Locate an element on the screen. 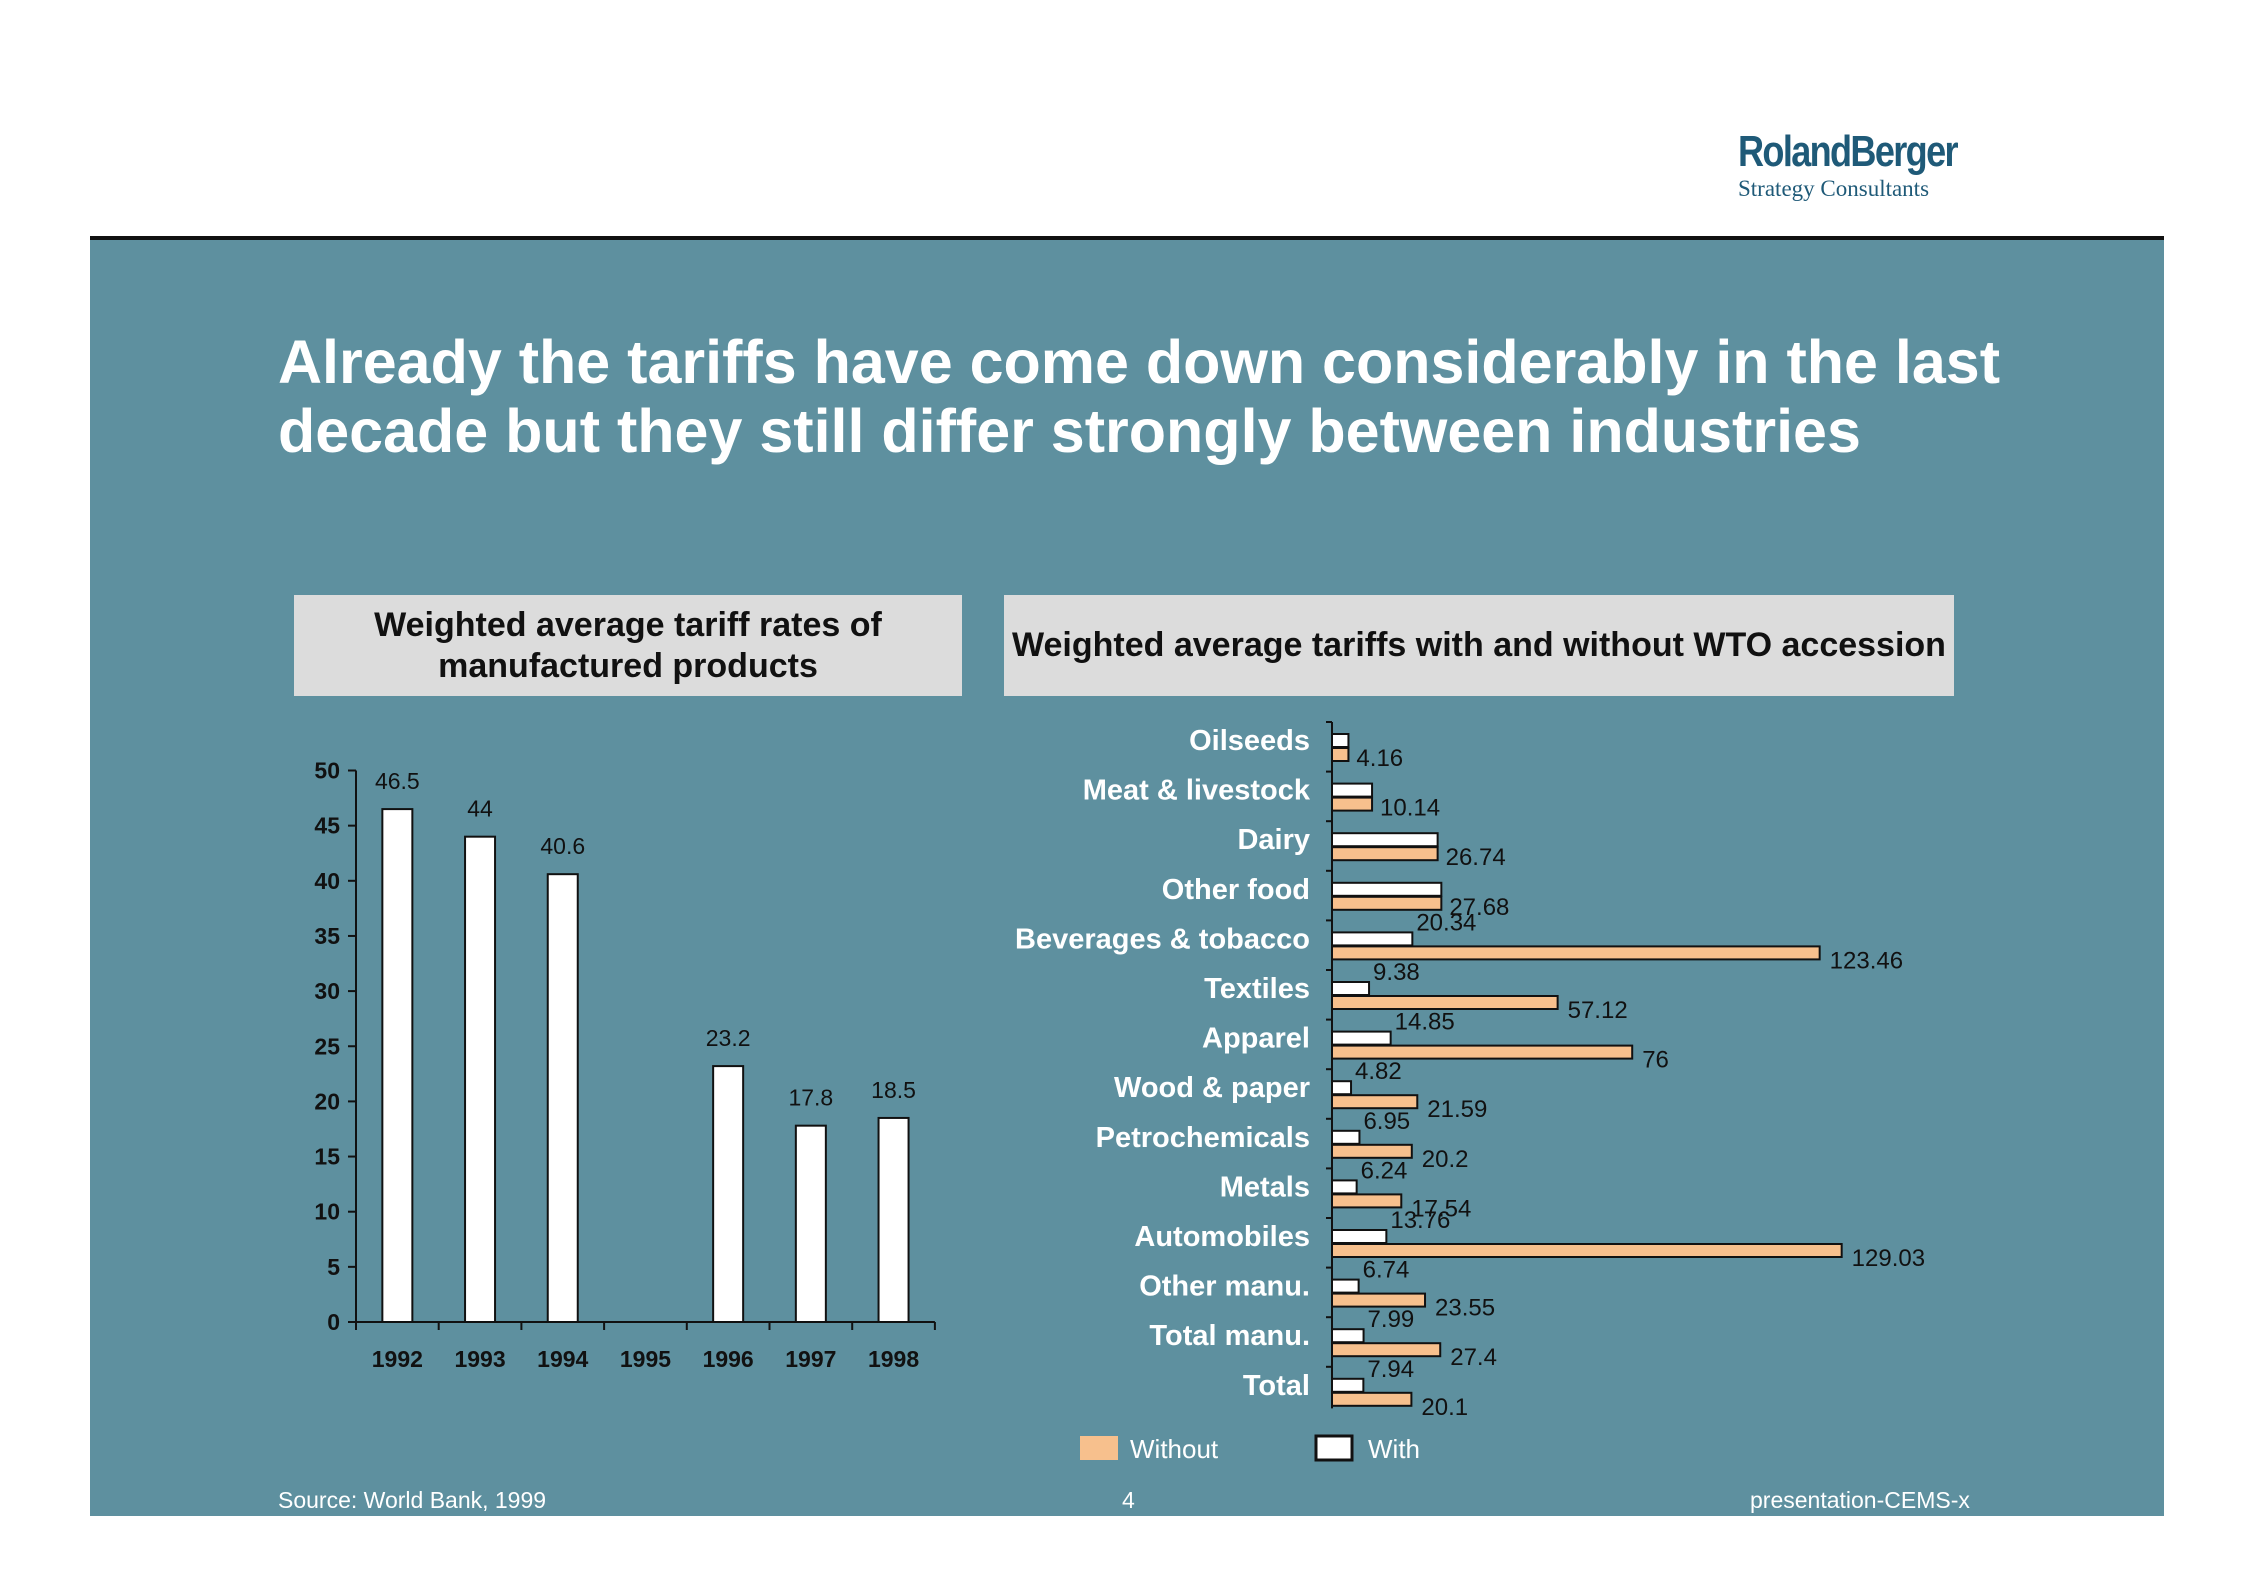  right-data-label: 10.14 is located at coordinates (1410, 808).